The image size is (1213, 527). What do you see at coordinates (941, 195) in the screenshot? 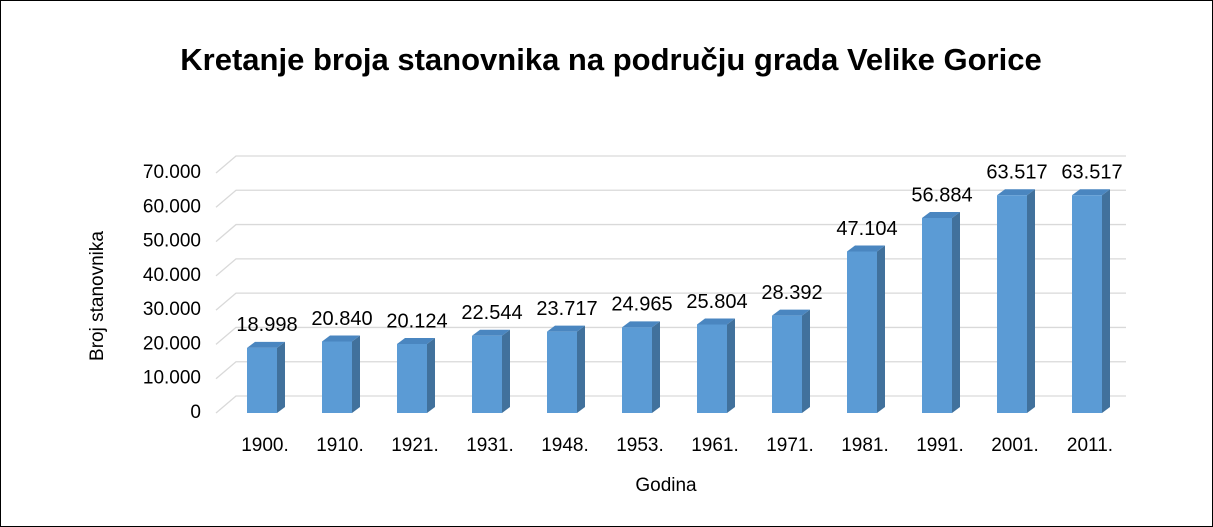
I see `data-label: 56.884` at bounding box center [941, 195].